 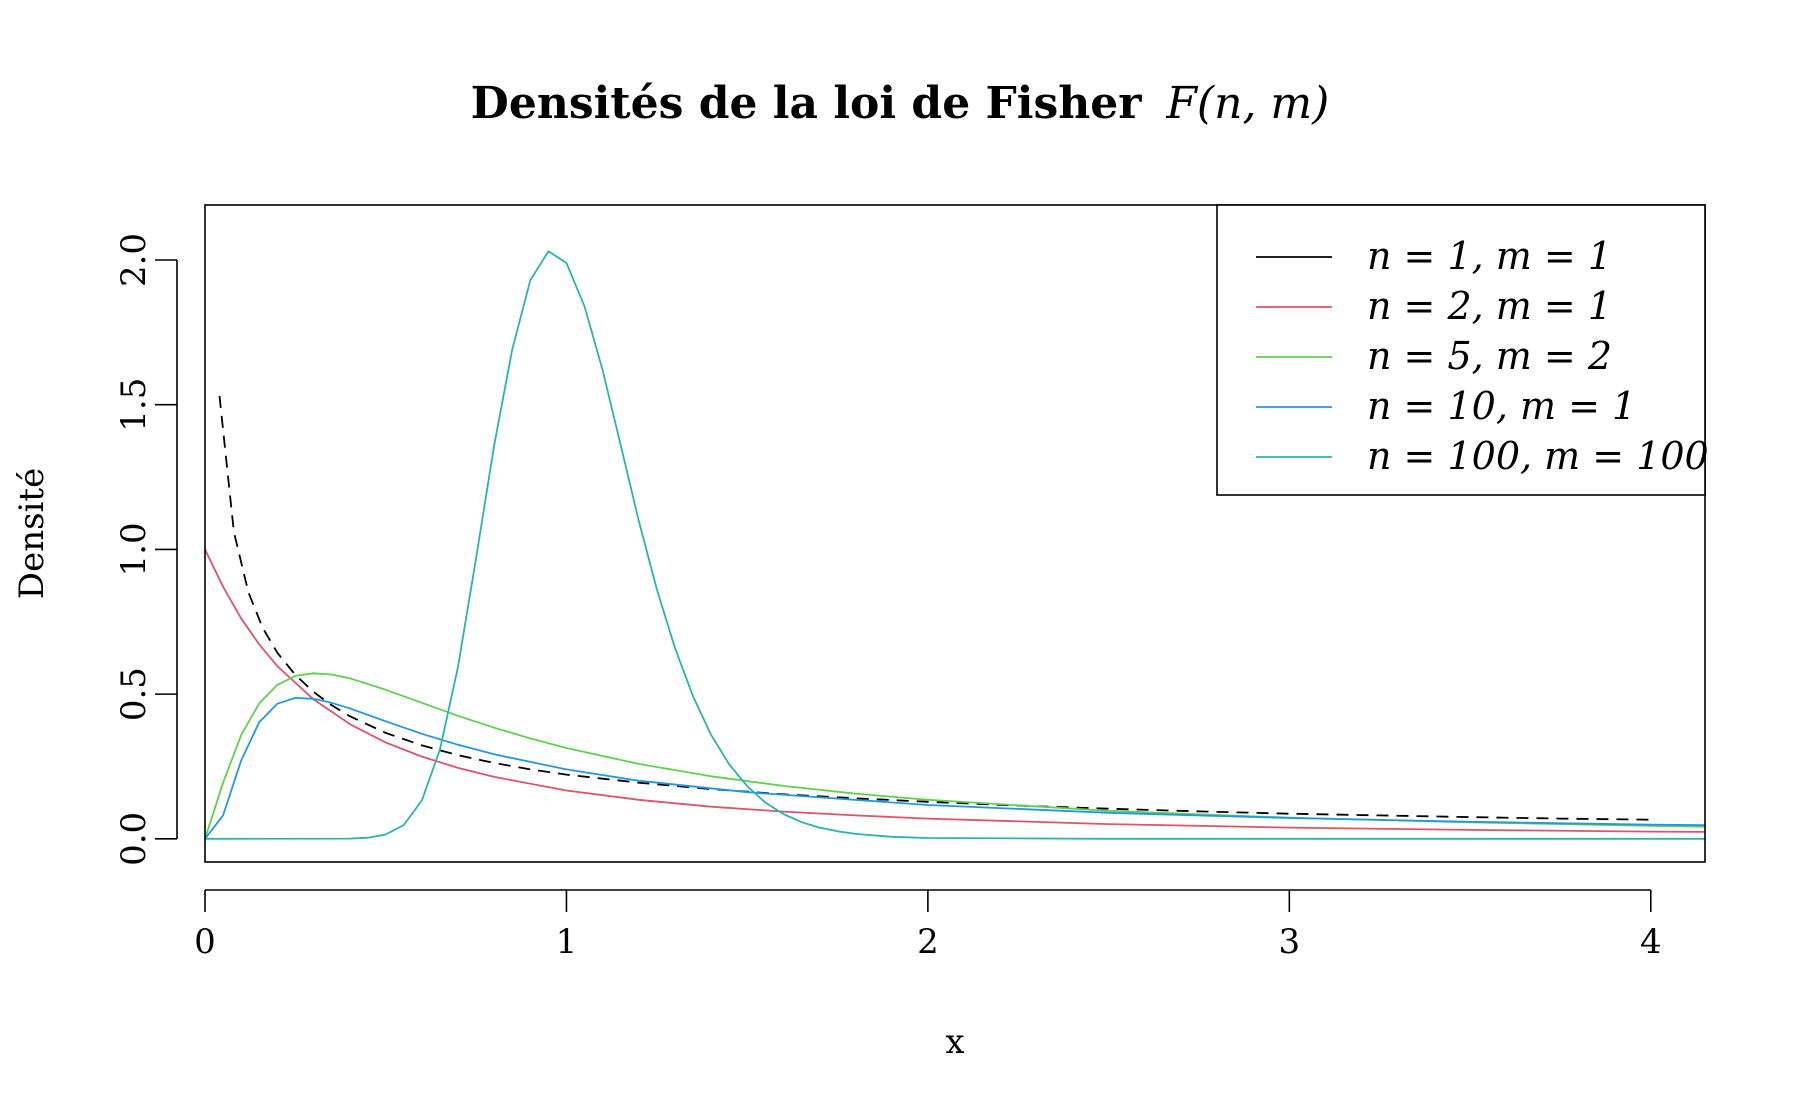 I want to click on legend-item: n = 2, m = 1, so click(x=1434, y=306).